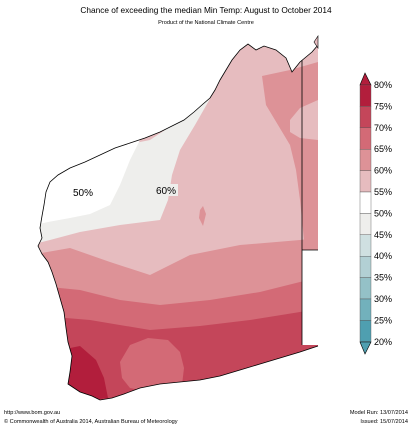 The height and width of the screenshot is (427, 412). Describe the element at coordinates (383, 299) in the screenshot. I see `legend-tick-label: 30%` at that location.